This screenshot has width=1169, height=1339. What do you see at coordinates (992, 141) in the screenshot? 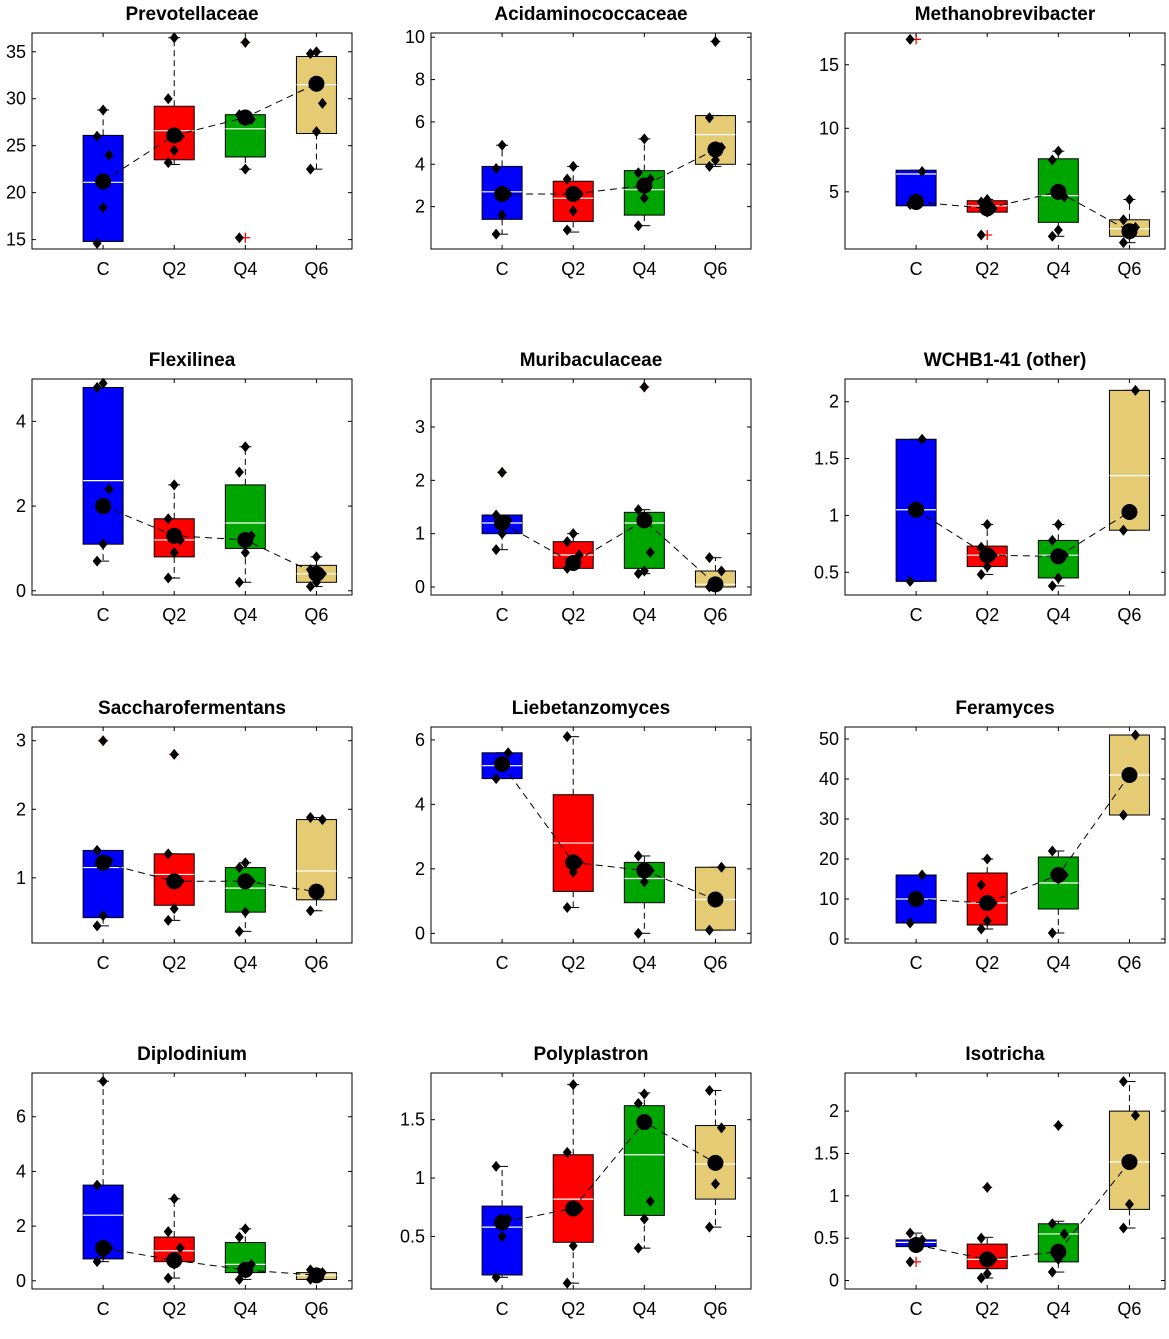
I see `panel-2: Methanobrevibacter 5 10 15 C Q2 Q4 Q6` at bounding box center [992, 141].